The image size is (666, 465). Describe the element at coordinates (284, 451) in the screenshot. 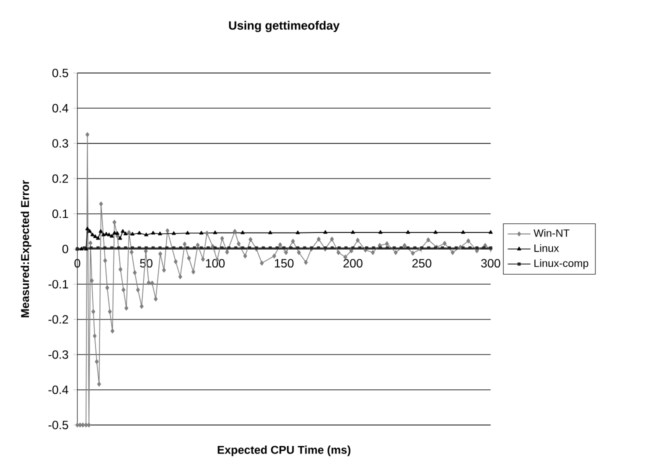

I see `x-axis-title: Expected CPU Time (ms)` at that location.